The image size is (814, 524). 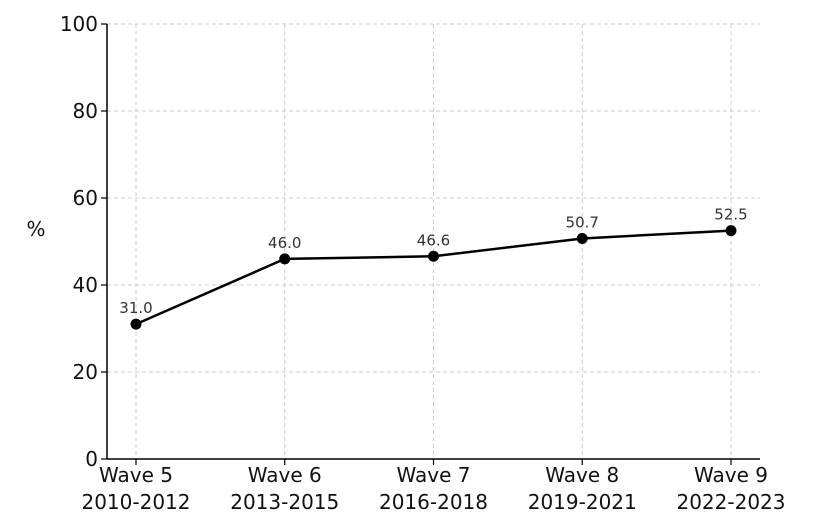 I want to click on x-tick-label: Wave 5, so click(x=136, y=475).